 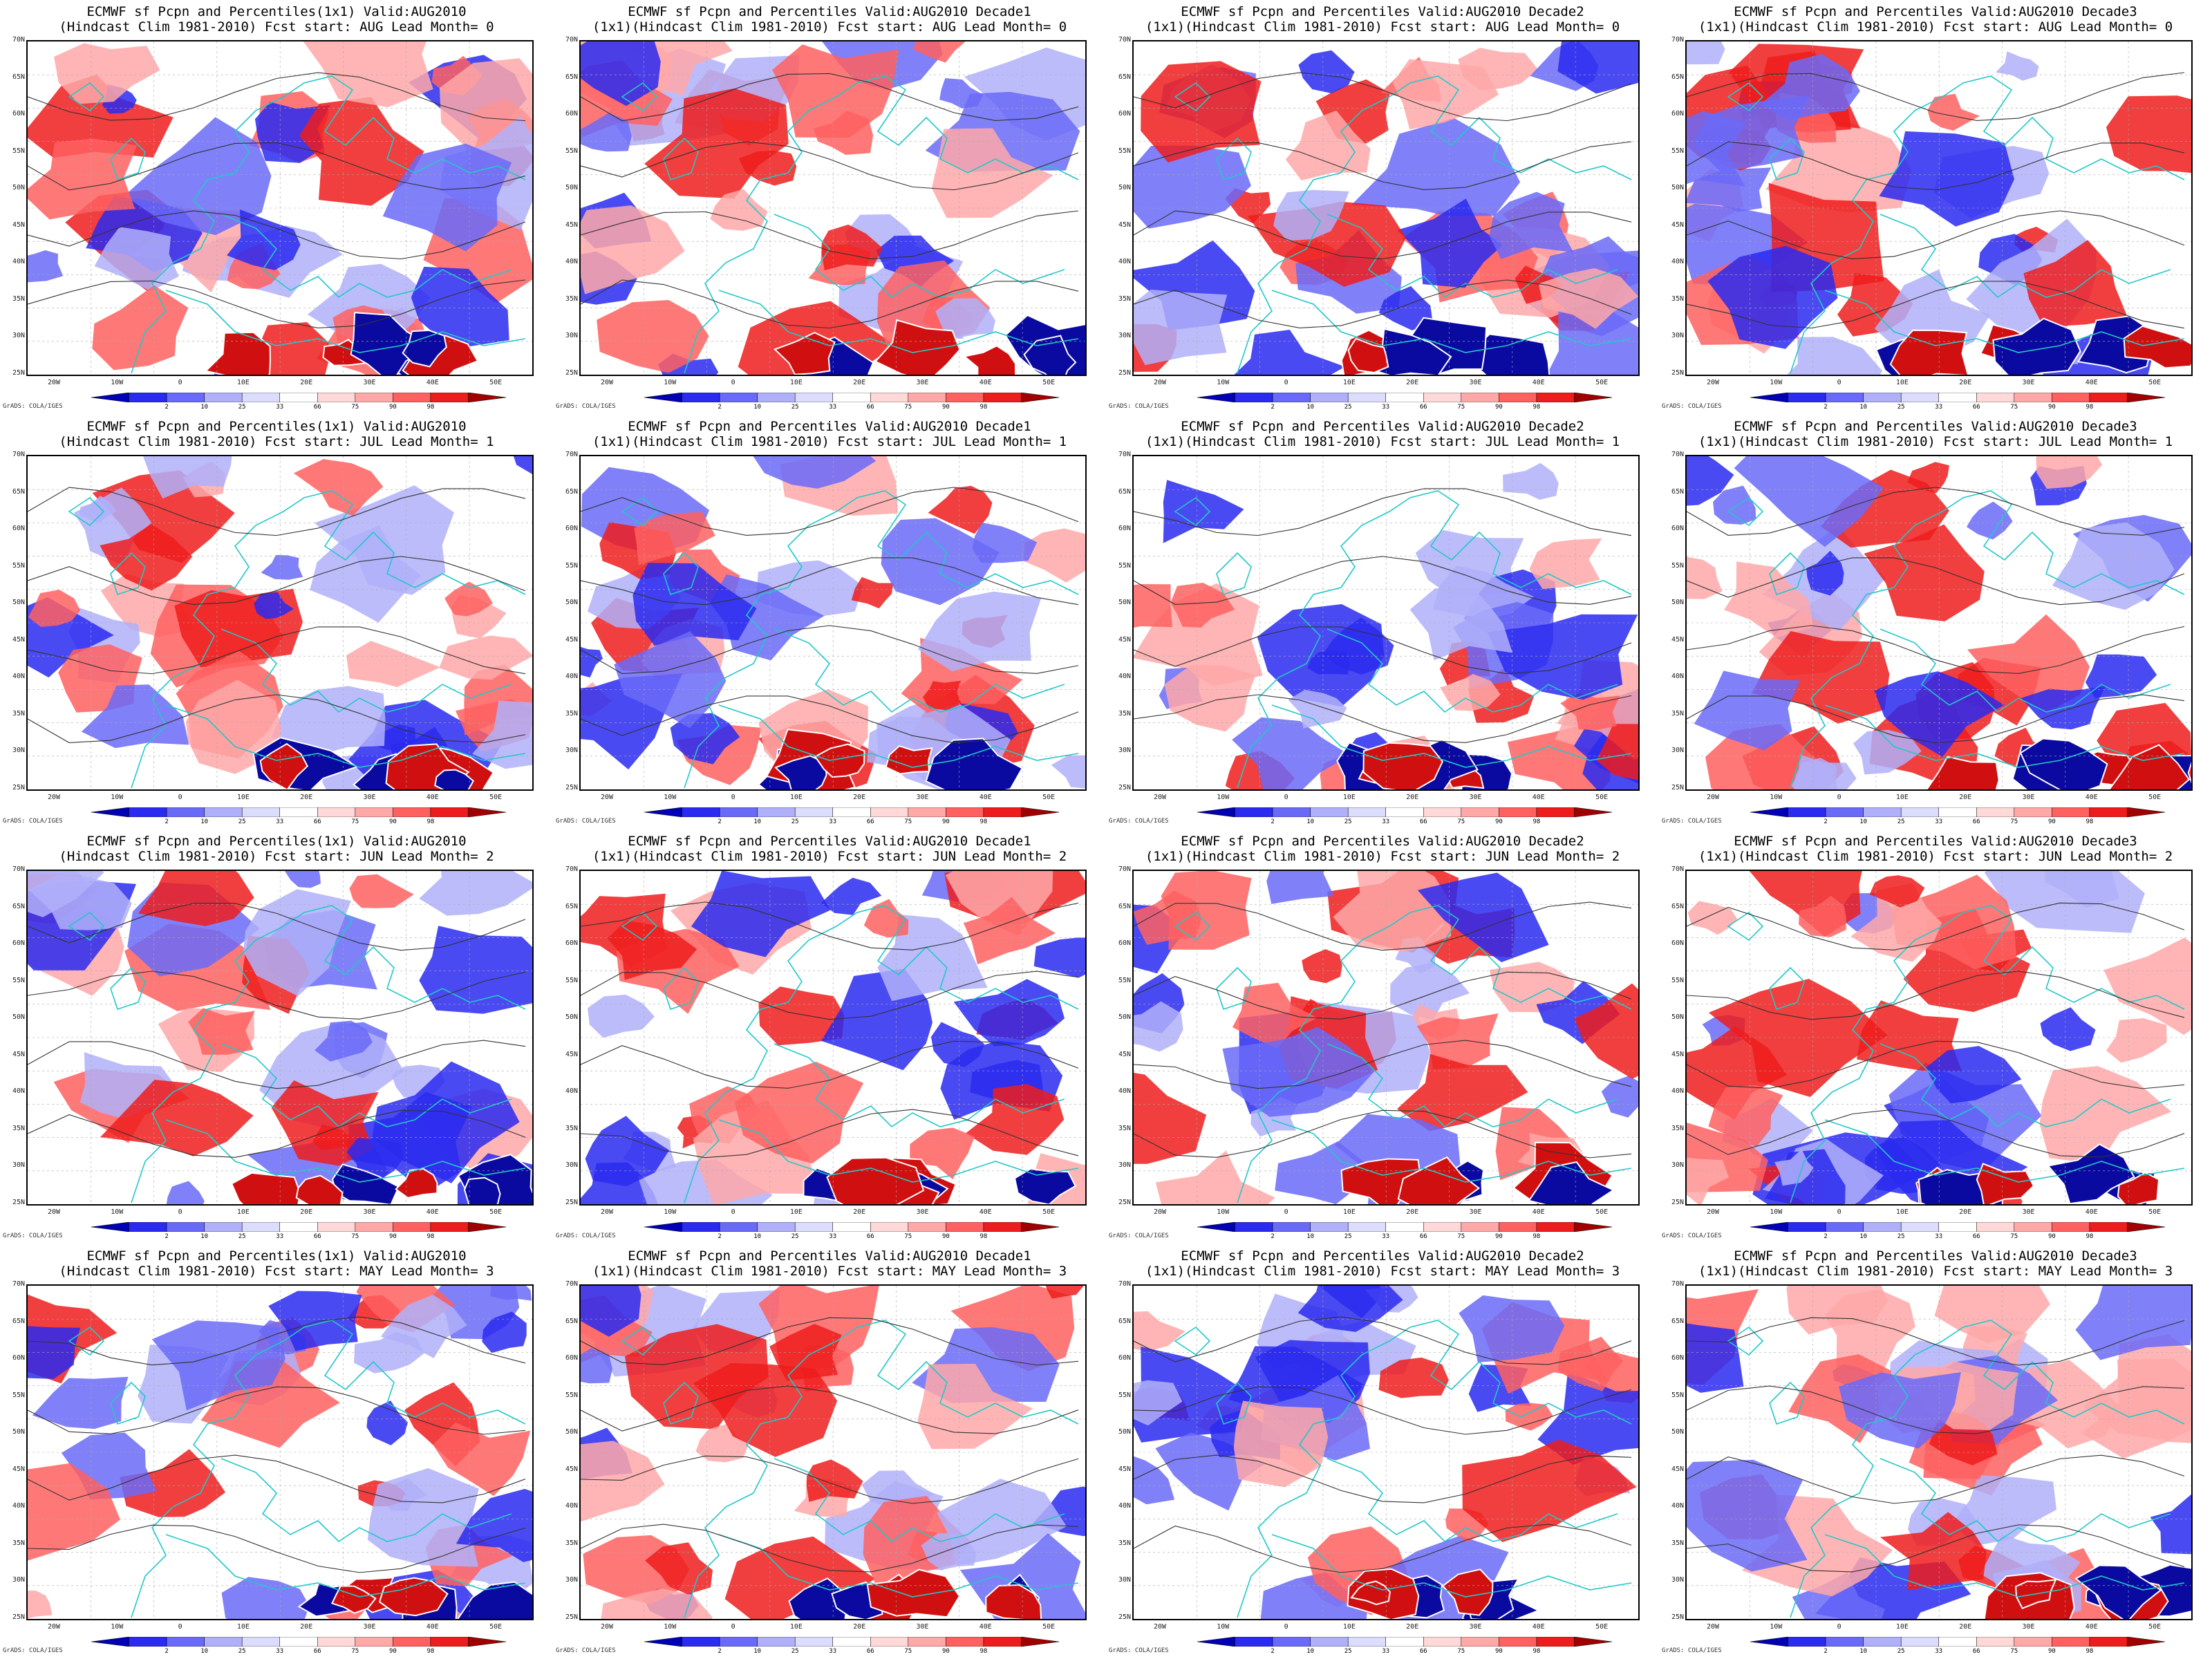 I want to click on colorbar-label: 90, so click(x=2051, y=1652).